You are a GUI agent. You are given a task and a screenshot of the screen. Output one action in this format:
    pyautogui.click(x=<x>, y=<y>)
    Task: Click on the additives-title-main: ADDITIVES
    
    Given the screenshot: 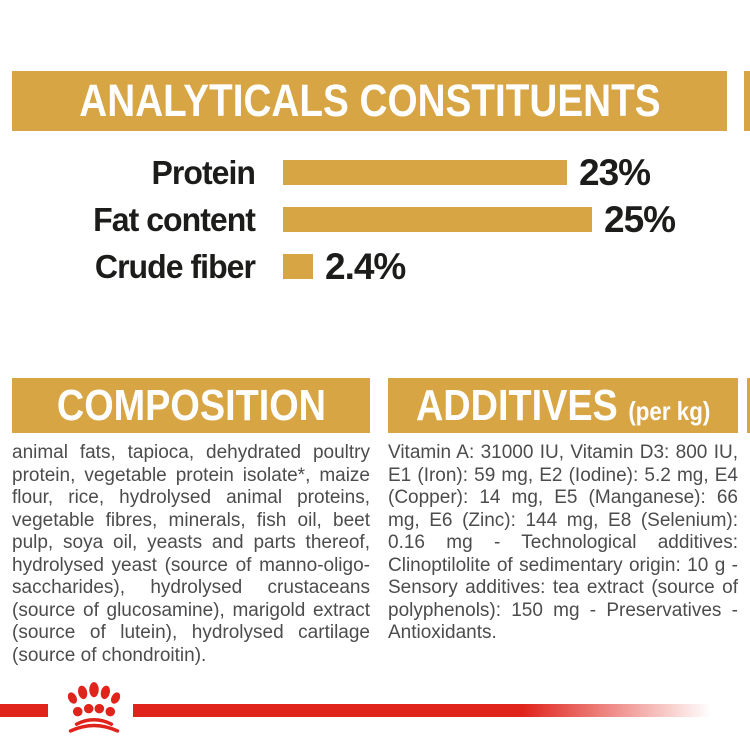 What is the action you would take?
    pyautogui.click(x=516, y=405)
    